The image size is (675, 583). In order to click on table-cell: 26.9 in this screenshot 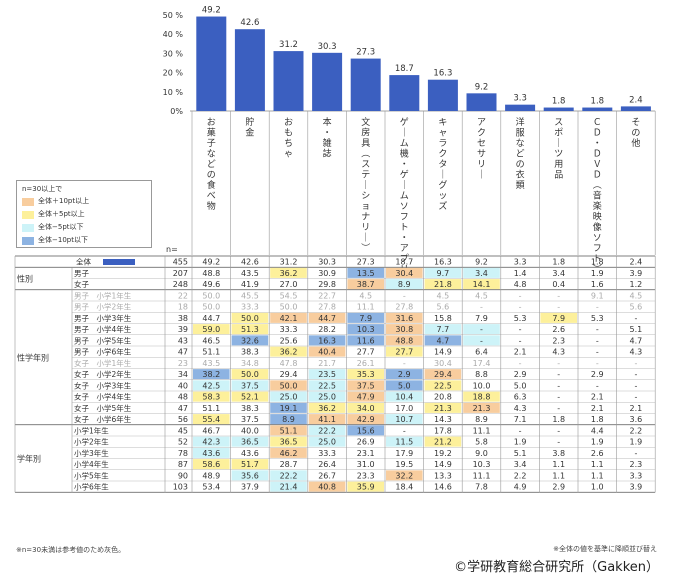, I will do `click(366, 442)`.